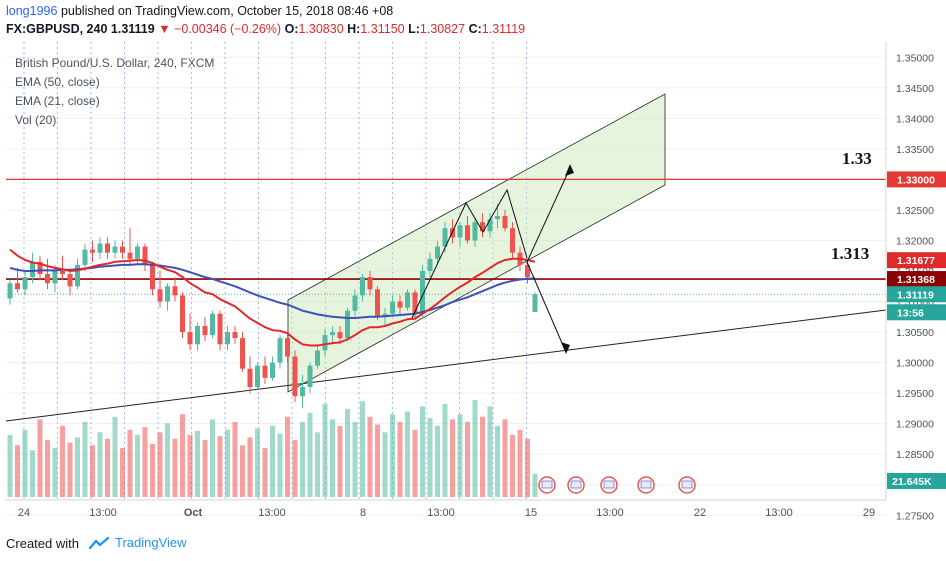  I want to click on legend-volume: Vol (20), so click(36, 120).